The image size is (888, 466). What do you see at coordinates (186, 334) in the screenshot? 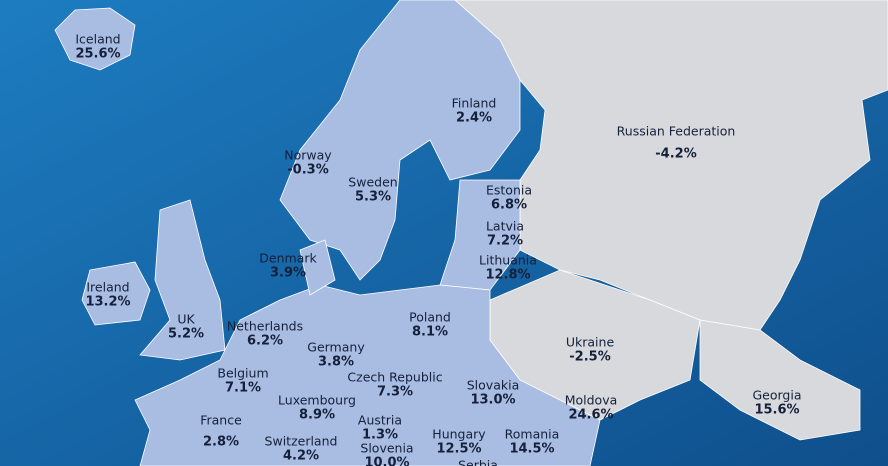
I see `country-value: 5.2%` at bounding box center [186, 334].